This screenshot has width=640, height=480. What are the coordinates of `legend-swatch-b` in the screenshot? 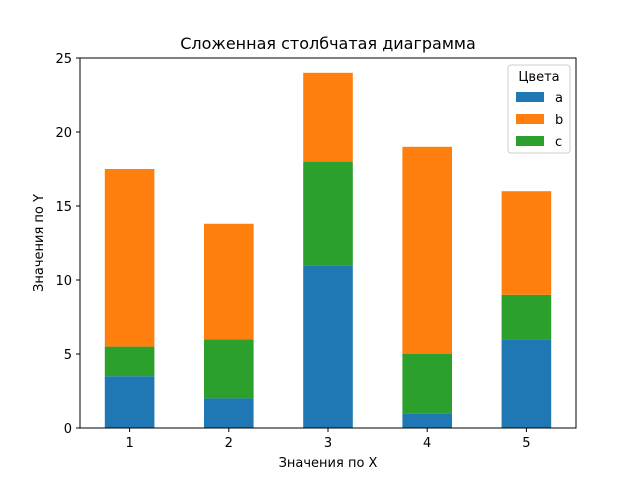 It's located at (530, 119).